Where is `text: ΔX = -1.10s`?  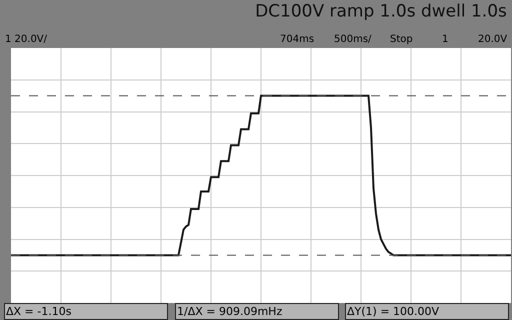
text: ΔX = -1.10s is located at coordinates (39, 311).